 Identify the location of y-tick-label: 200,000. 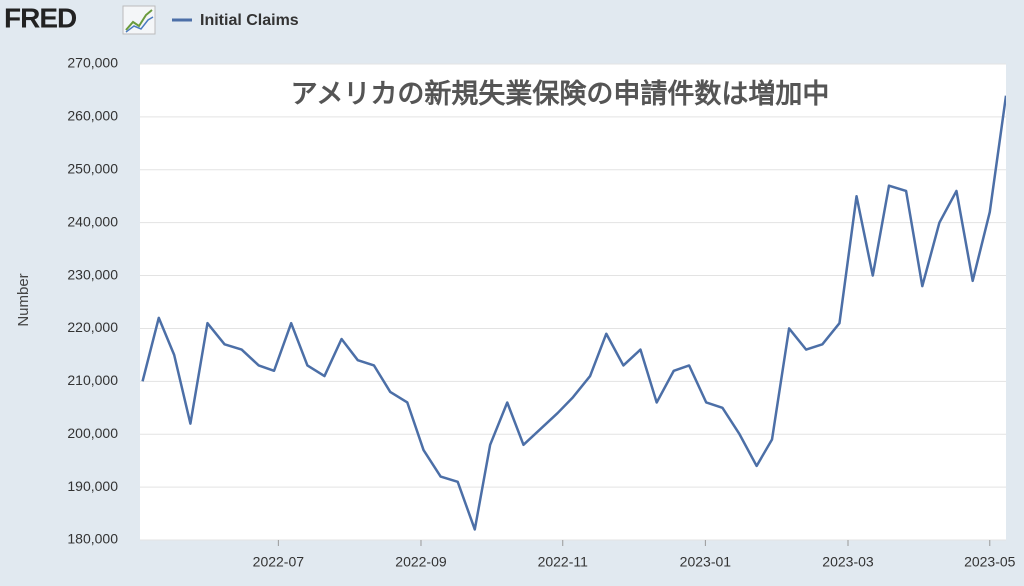
(92, 433).